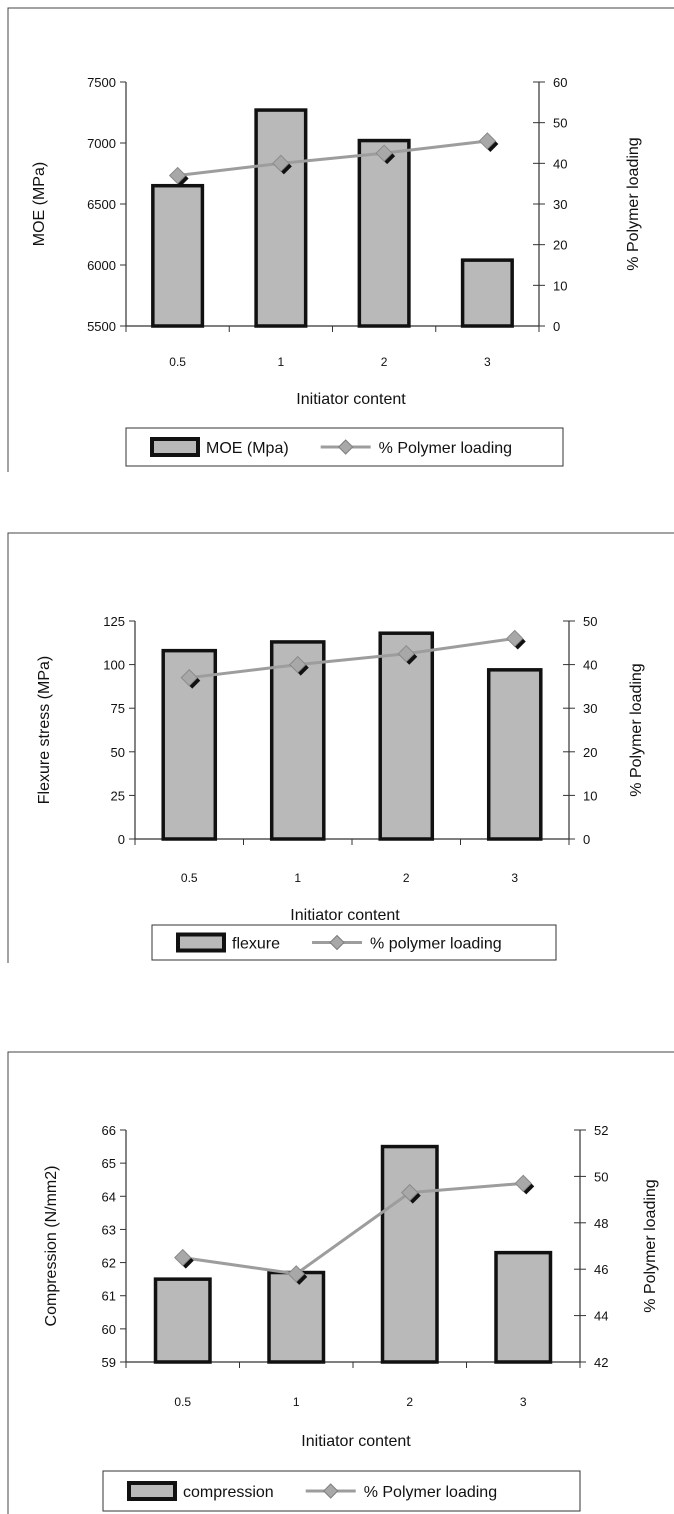  Describe the element at coordinates (601, 1223) in the screenshot. I see `y-tick-label-right: 48` at that location.